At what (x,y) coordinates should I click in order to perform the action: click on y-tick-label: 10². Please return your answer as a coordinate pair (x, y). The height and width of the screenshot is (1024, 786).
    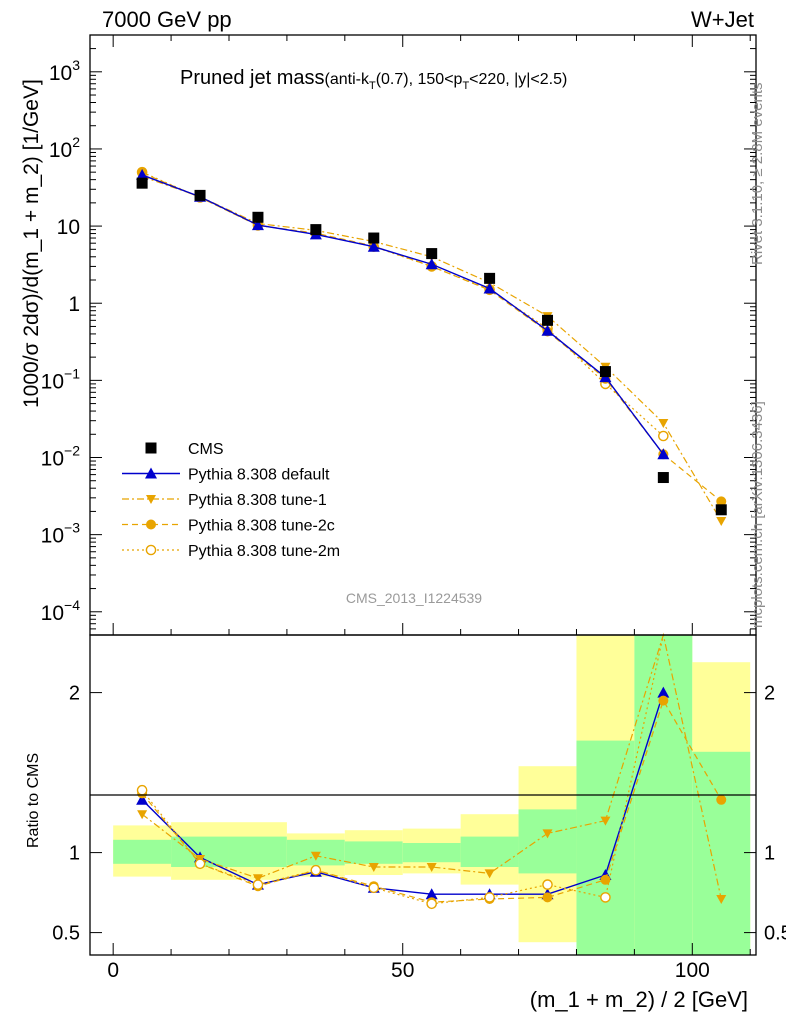
    Looking at the image, I should click on (64, 148).